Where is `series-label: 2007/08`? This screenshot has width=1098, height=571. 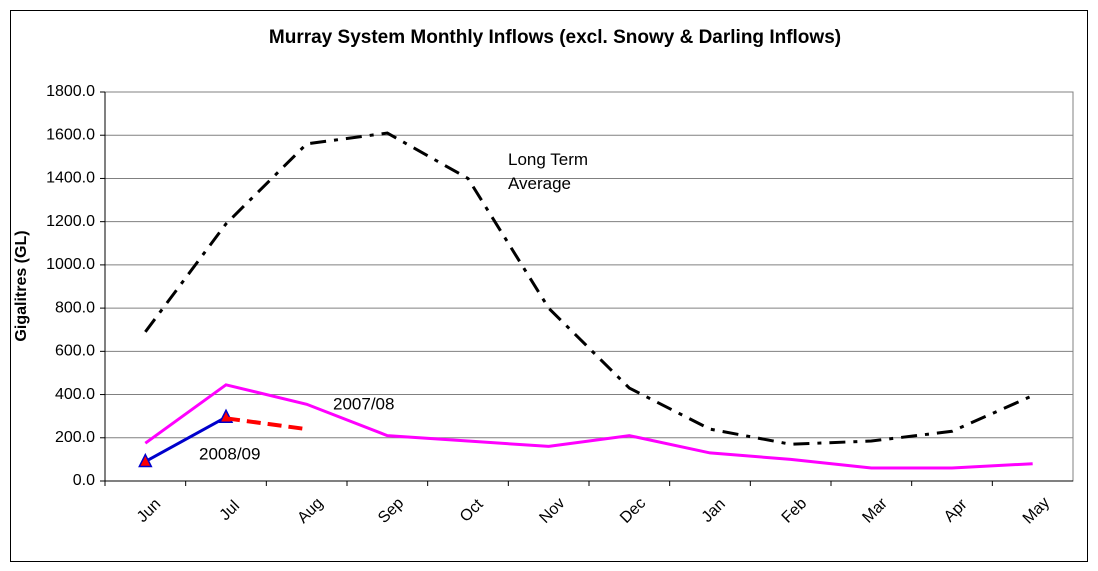 series-label: 2007/08 is located at coordinates (363, 403).